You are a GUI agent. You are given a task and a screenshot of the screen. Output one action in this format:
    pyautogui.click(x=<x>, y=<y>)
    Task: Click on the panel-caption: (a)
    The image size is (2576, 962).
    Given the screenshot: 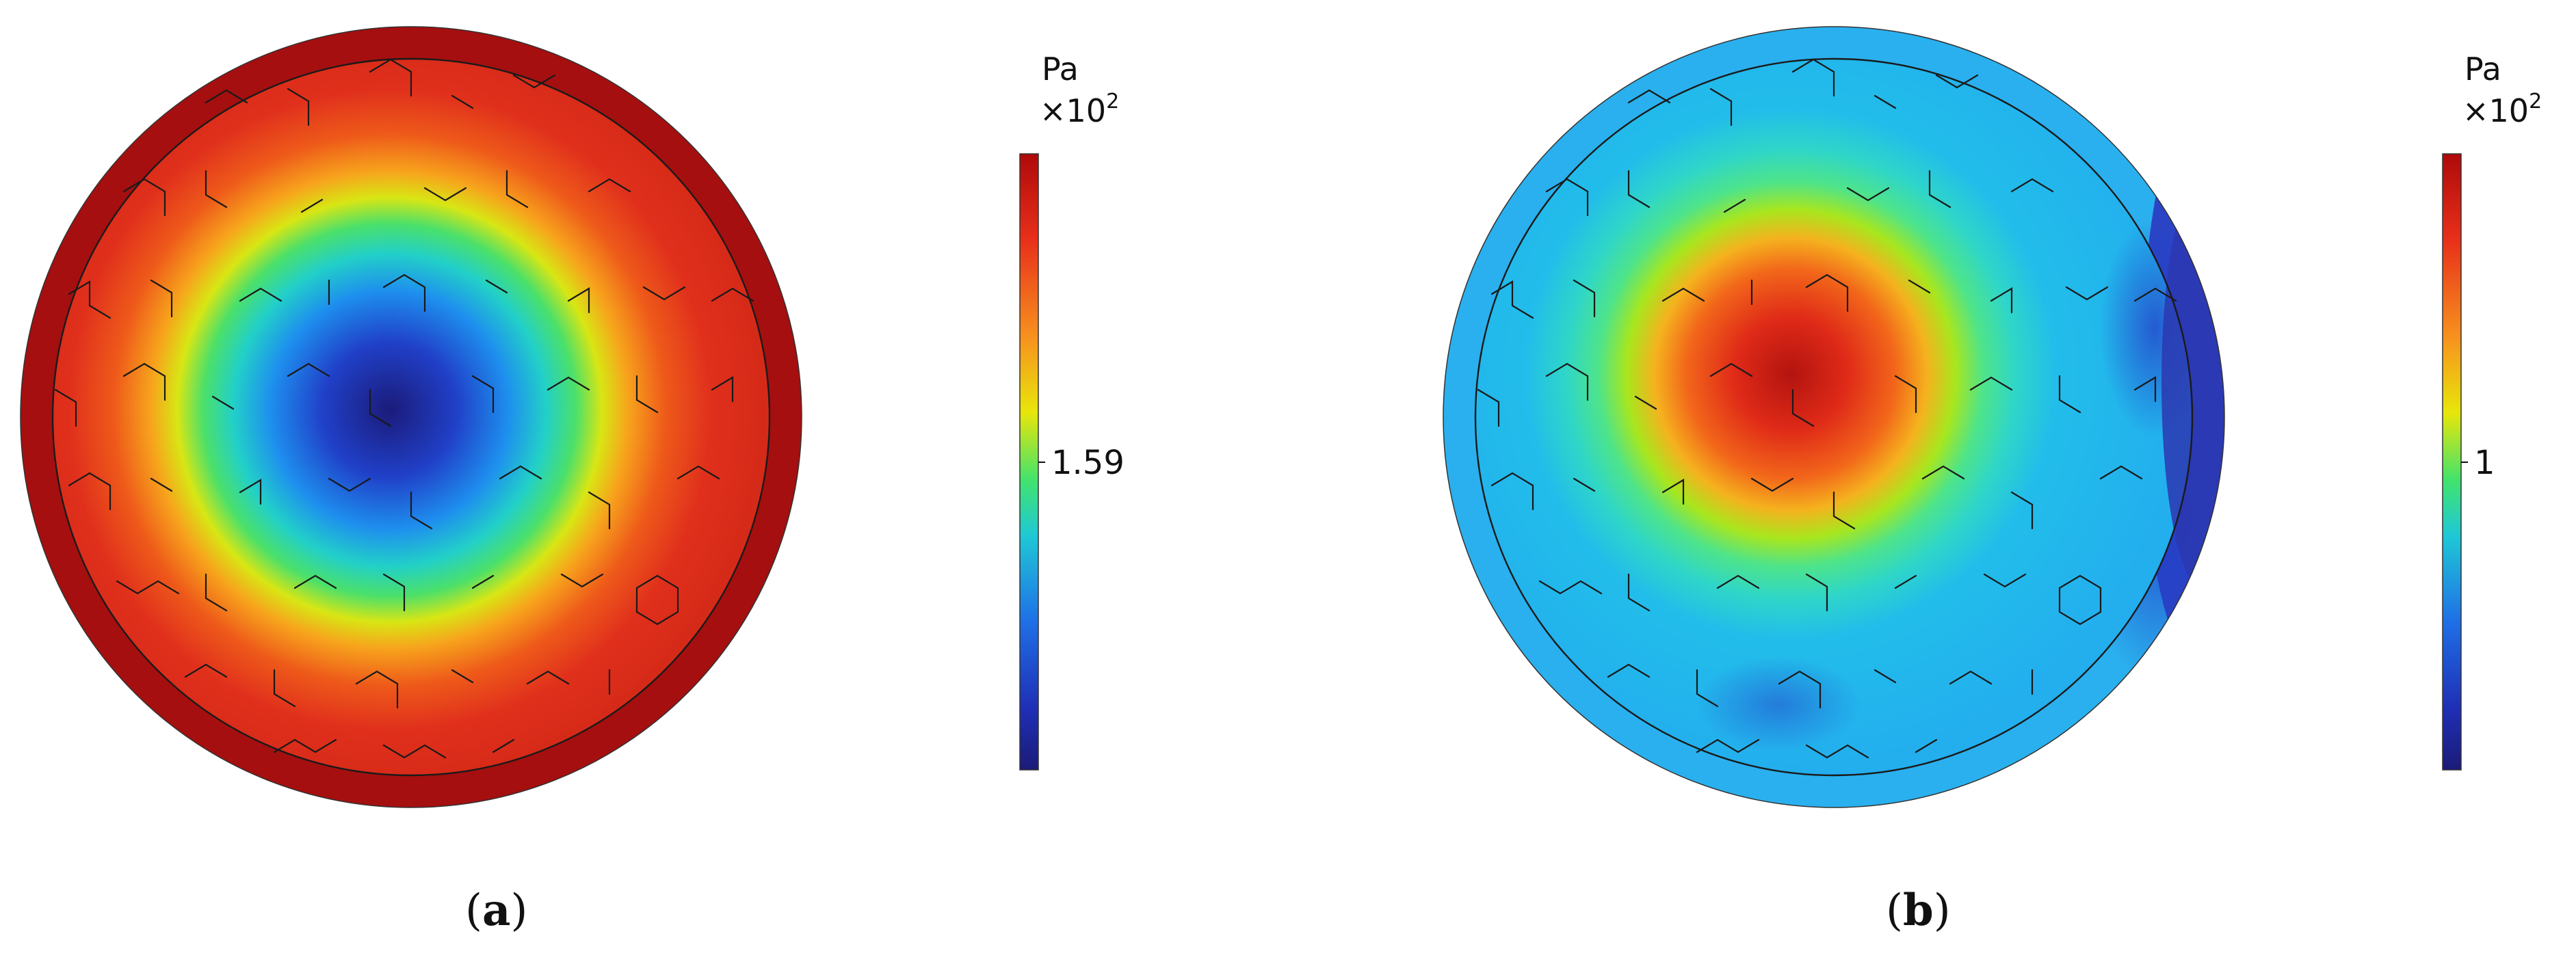 What is the action you would take?
    pyautogui.click(x=496, y=910)
    